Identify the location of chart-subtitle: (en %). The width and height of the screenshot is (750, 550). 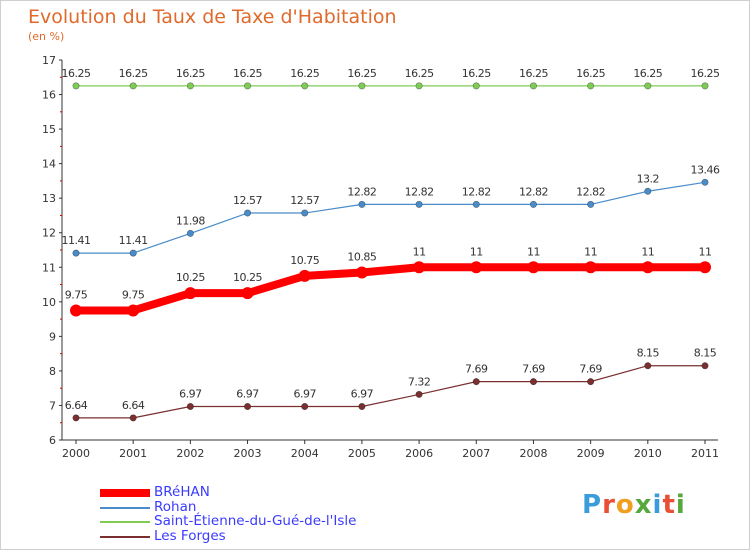
(46, 36).